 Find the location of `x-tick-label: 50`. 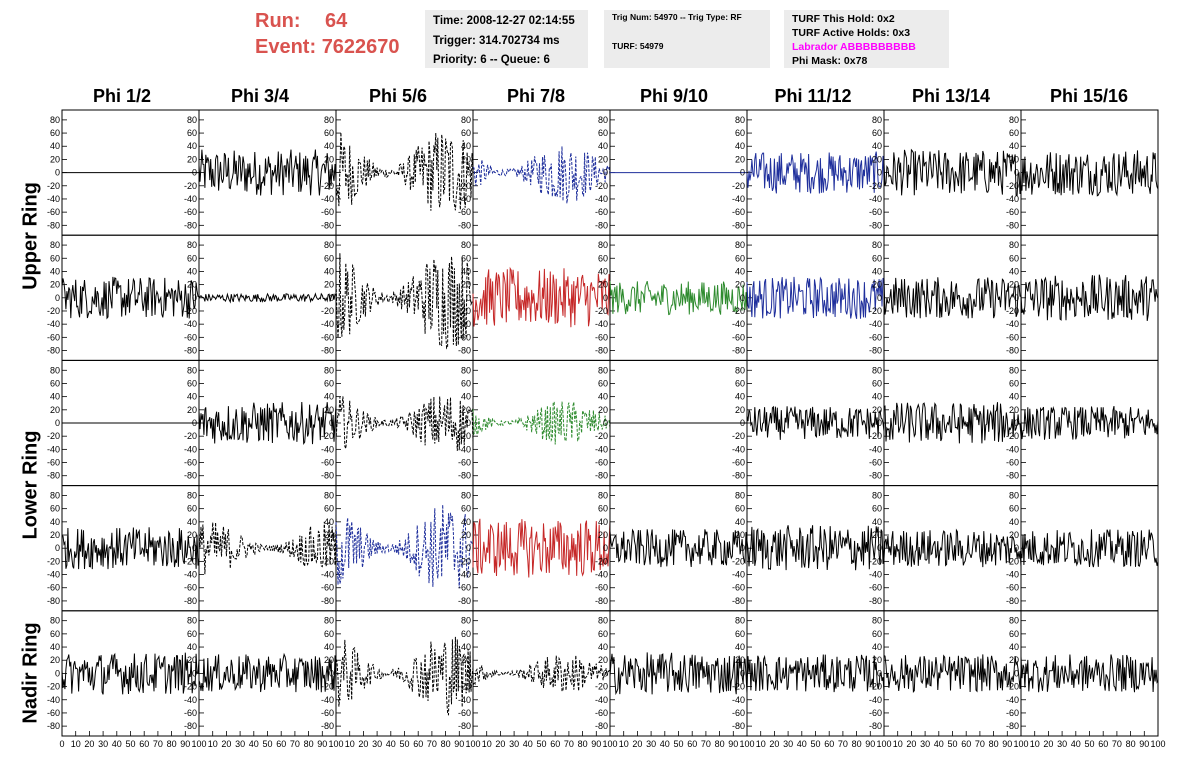

x-tick-label: 50 is located at coordinates (952, 744).